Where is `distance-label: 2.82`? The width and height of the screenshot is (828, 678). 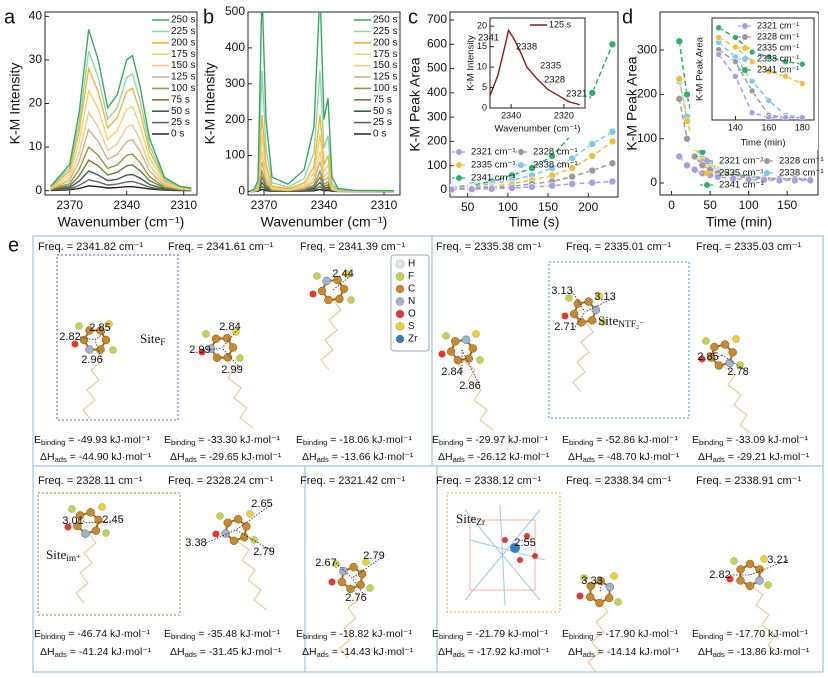 distance-label: 2.82 is located at coordinates (69, 337).